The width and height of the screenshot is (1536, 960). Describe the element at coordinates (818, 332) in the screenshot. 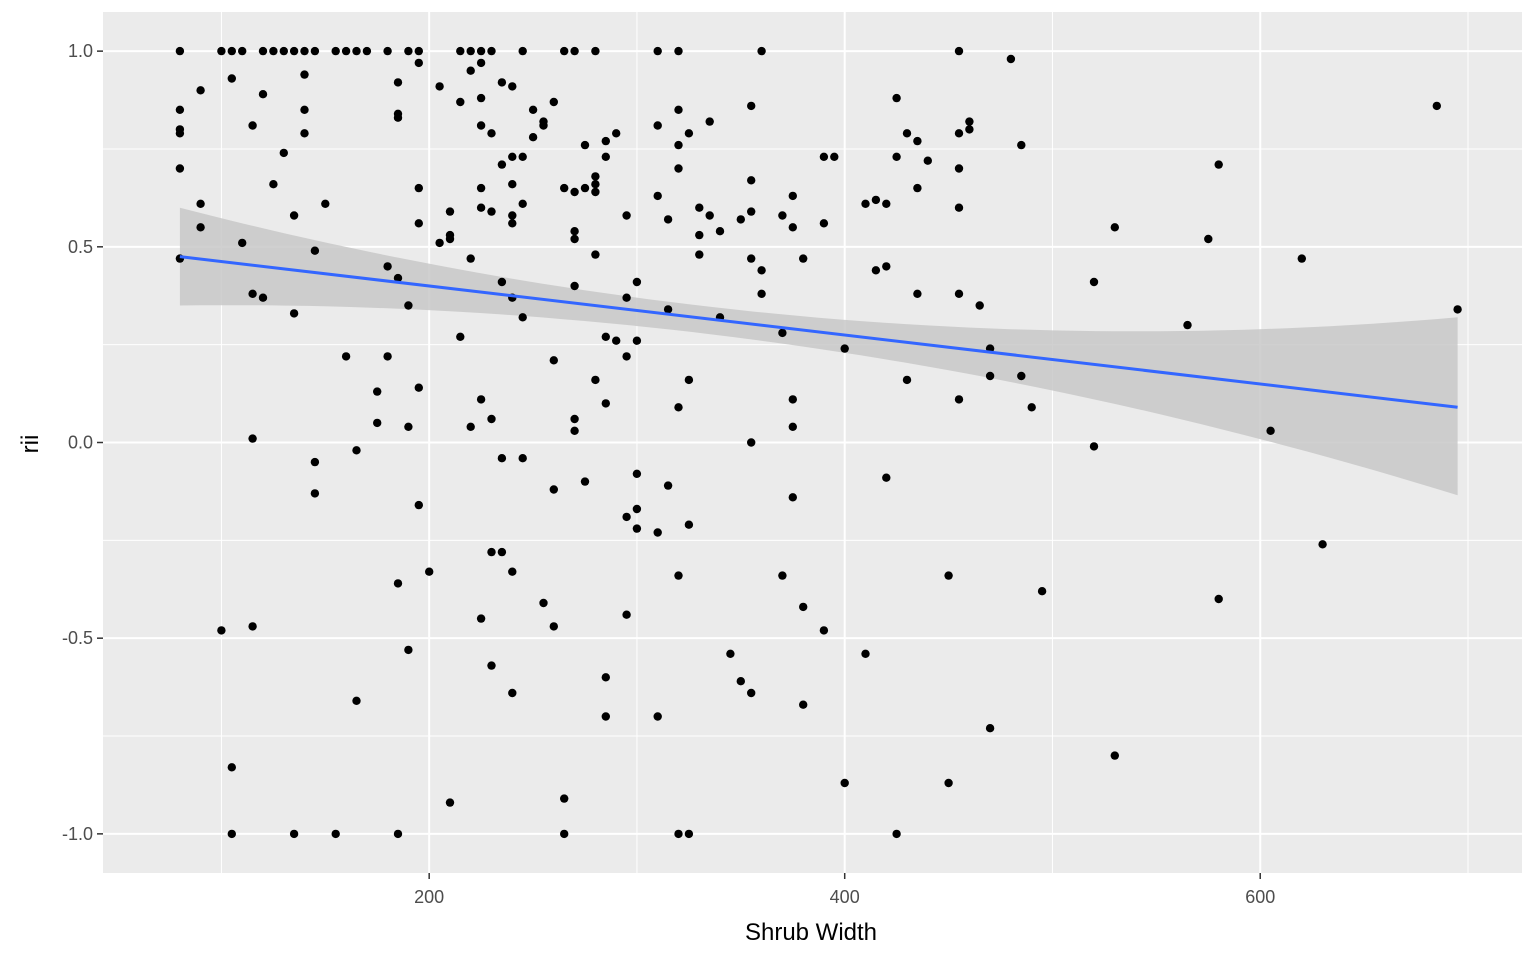

I see `regression-line` at that location.